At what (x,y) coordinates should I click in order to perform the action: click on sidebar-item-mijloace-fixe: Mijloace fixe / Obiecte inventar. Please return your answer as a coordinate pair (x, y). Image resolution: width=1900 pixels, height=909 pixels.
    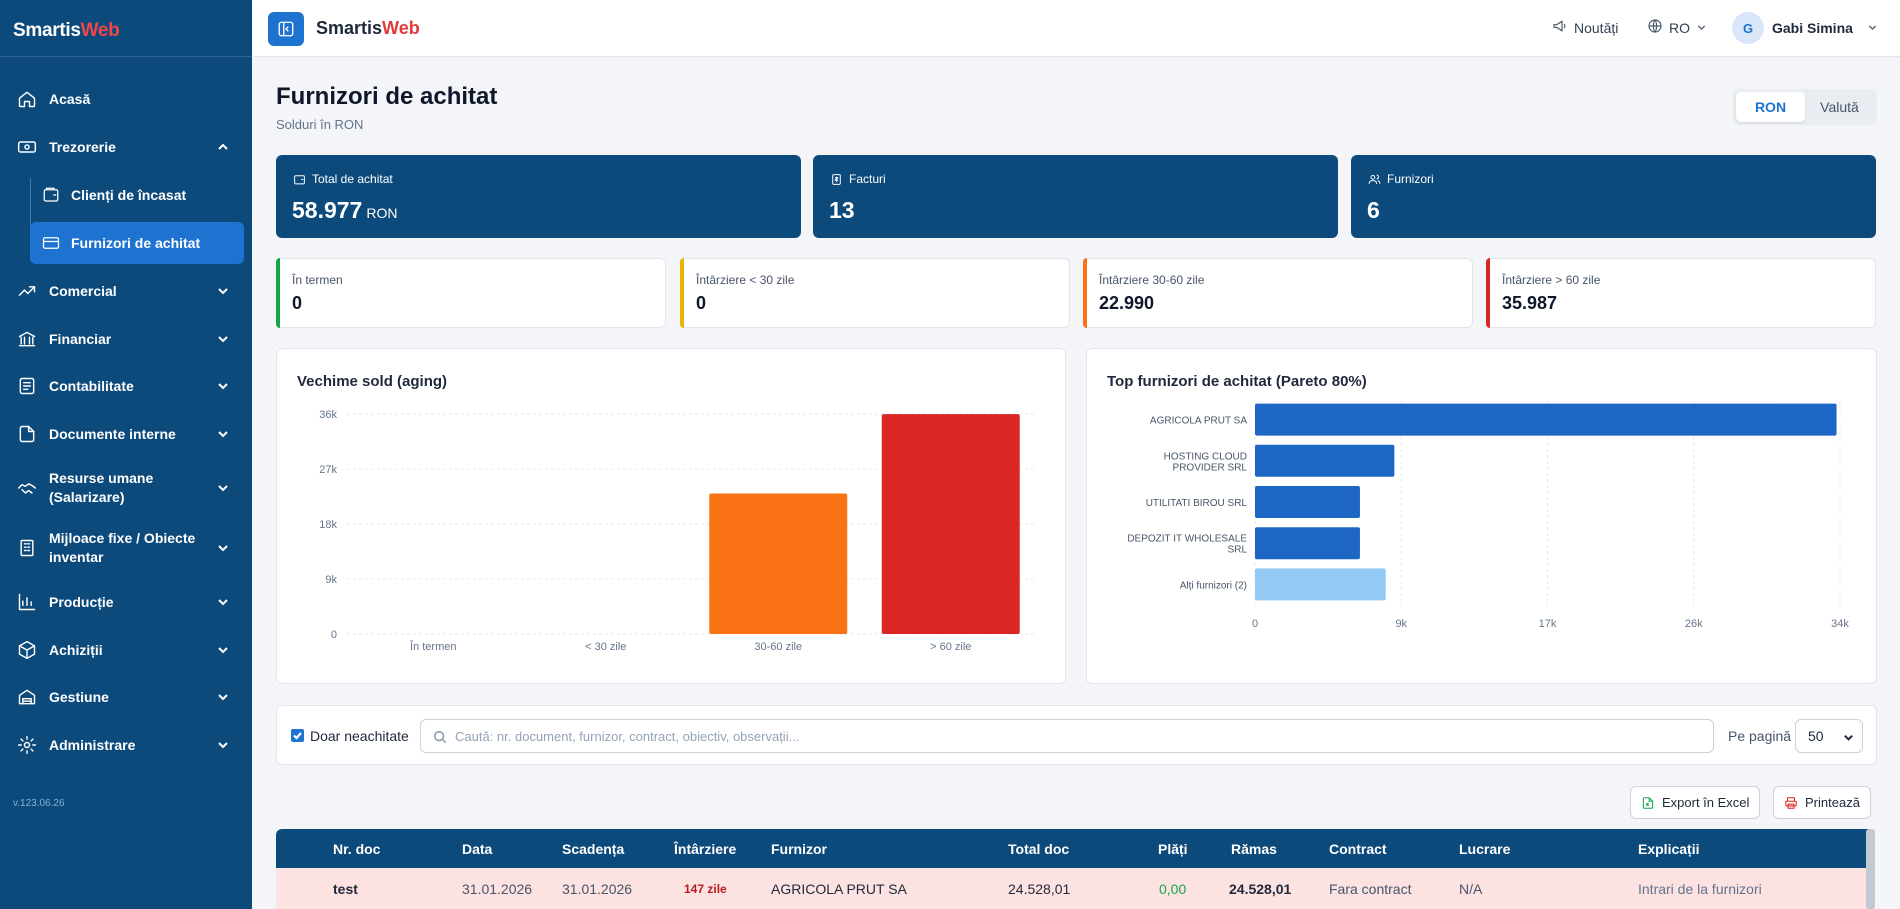
    Looking at the image, I should click on (126, 548).